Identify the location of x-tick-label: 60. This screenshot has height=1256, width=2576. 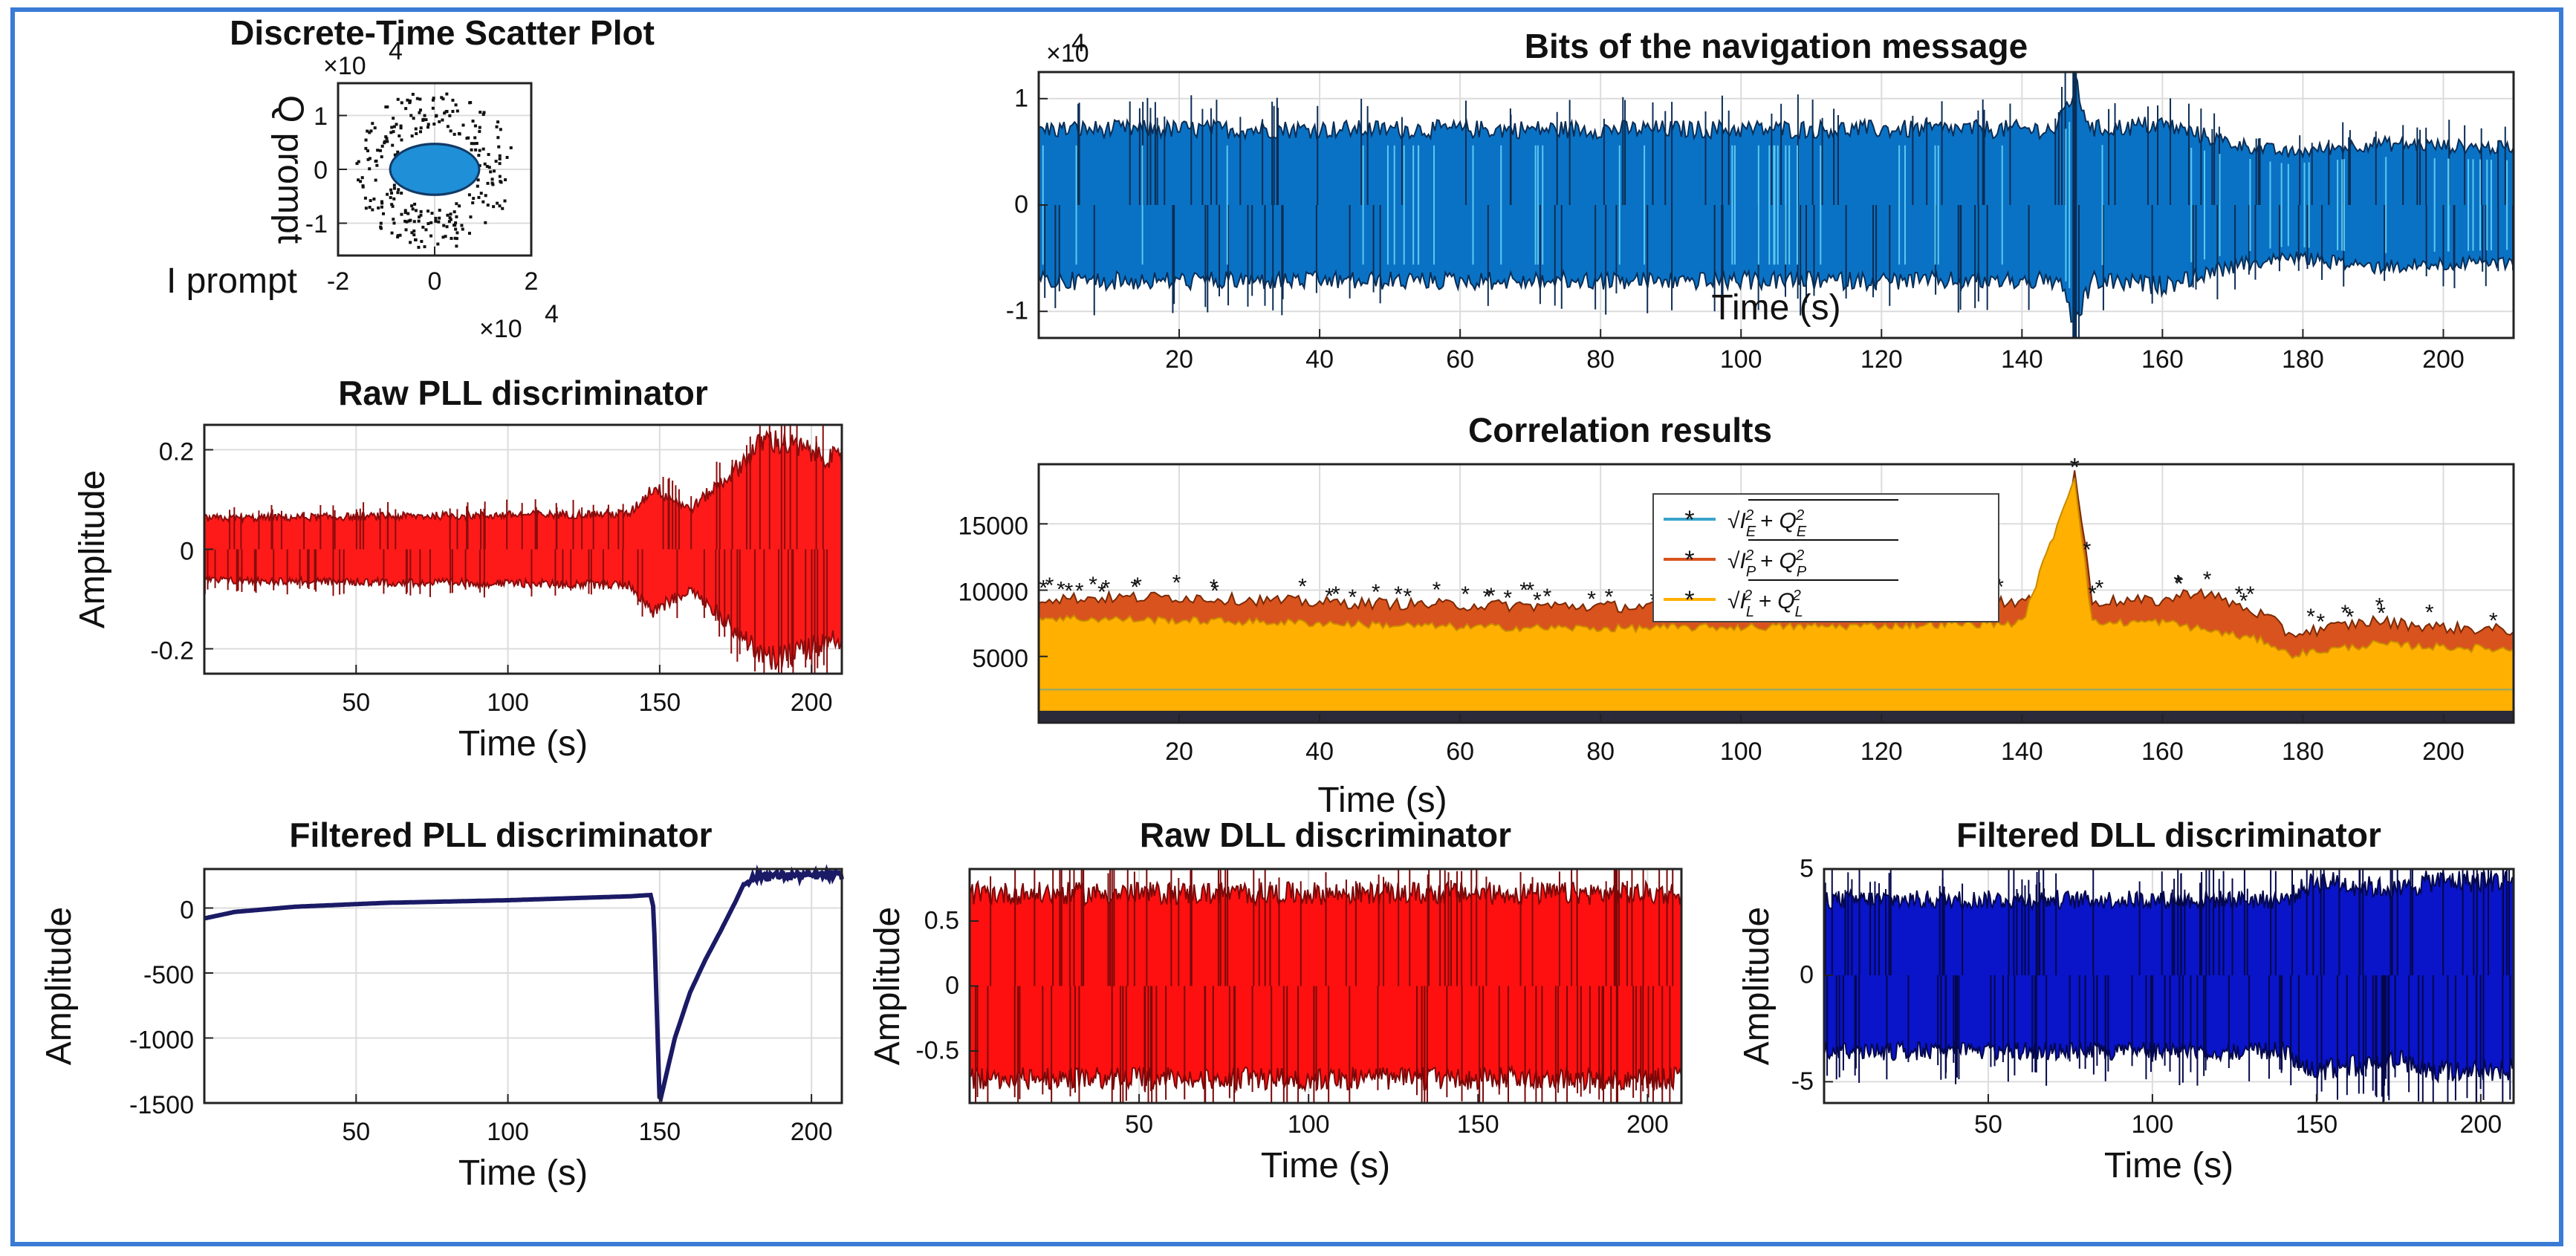
(1460, 359).